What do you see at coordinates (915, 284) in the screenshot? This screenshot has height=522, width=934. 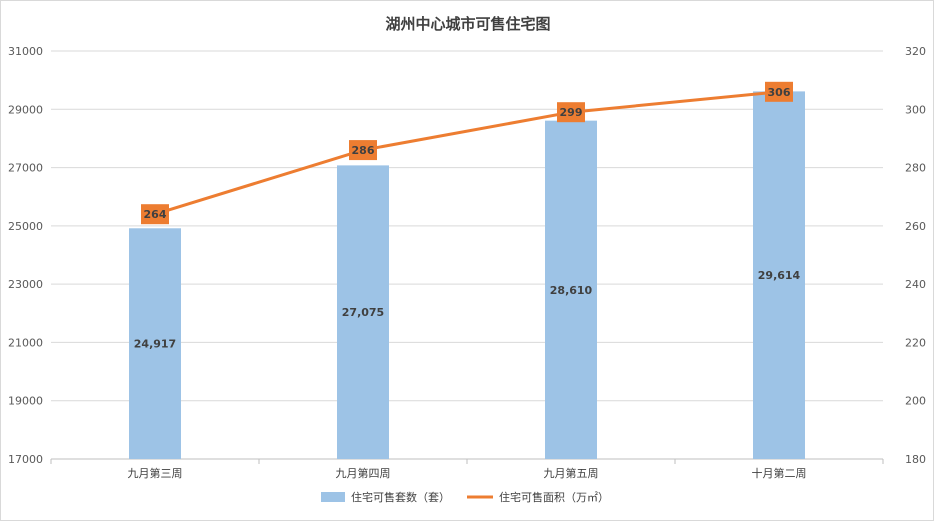 I see `right-tick-label: 240` at bounding box center [915, 284].